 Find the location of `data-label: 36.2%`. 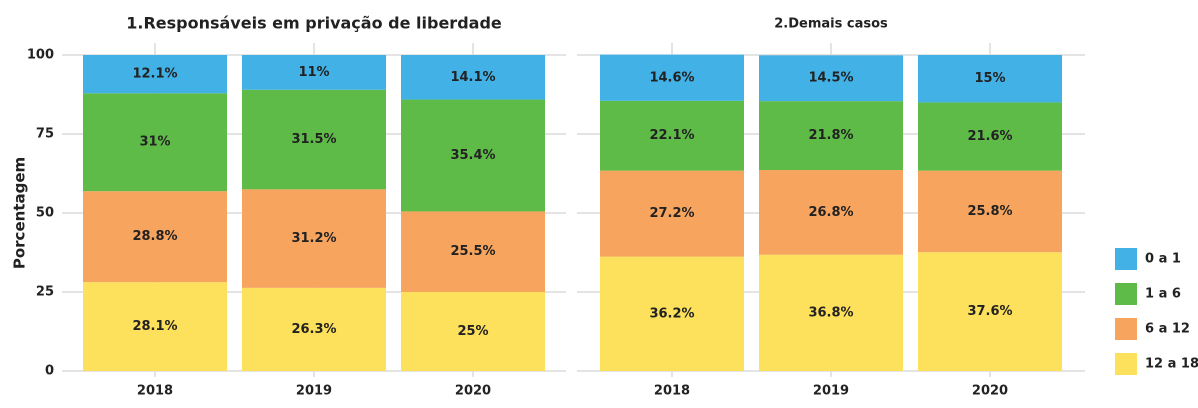

data-label: 36.2% is located at coordinates (671, 313).